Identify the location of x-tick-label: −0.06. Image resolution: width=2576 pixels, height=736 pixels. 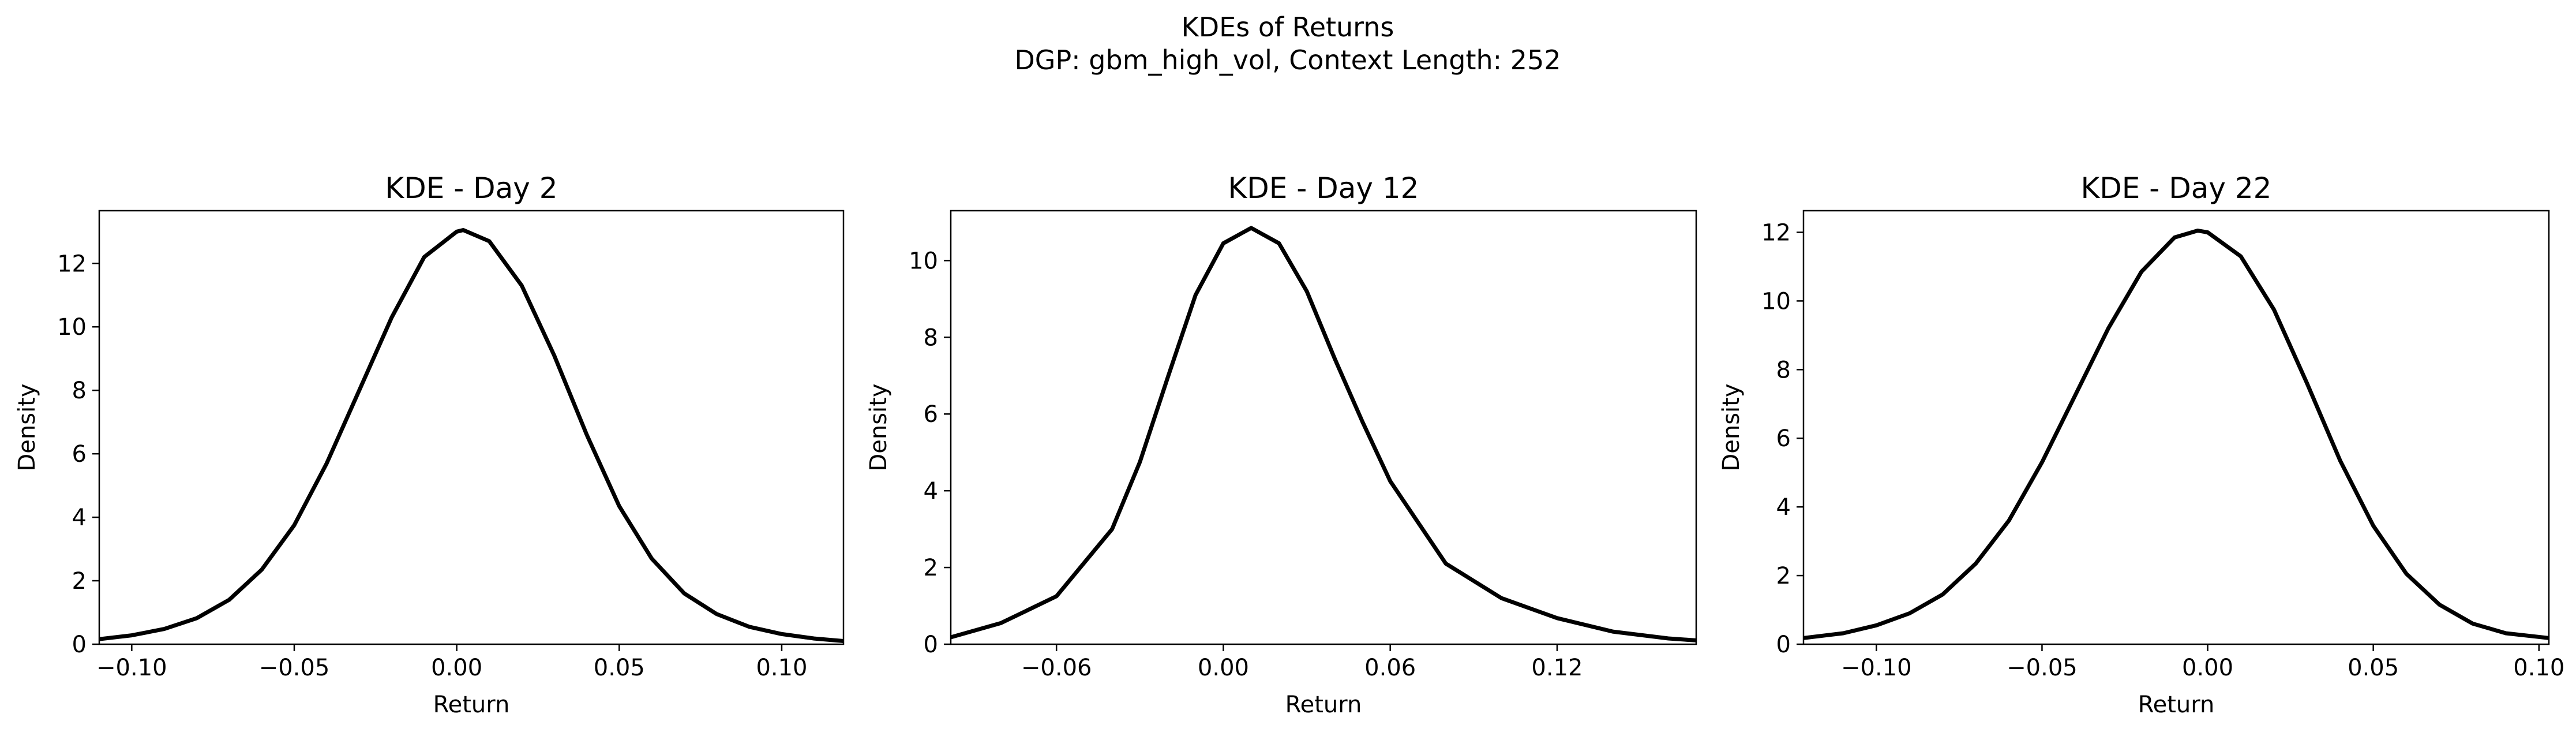
(1056, 668).